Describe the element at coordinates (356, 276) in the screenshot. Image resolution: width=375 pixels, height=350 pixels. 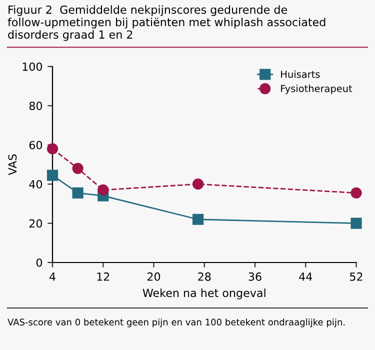
I see `x-tick-label: 52` at that location.